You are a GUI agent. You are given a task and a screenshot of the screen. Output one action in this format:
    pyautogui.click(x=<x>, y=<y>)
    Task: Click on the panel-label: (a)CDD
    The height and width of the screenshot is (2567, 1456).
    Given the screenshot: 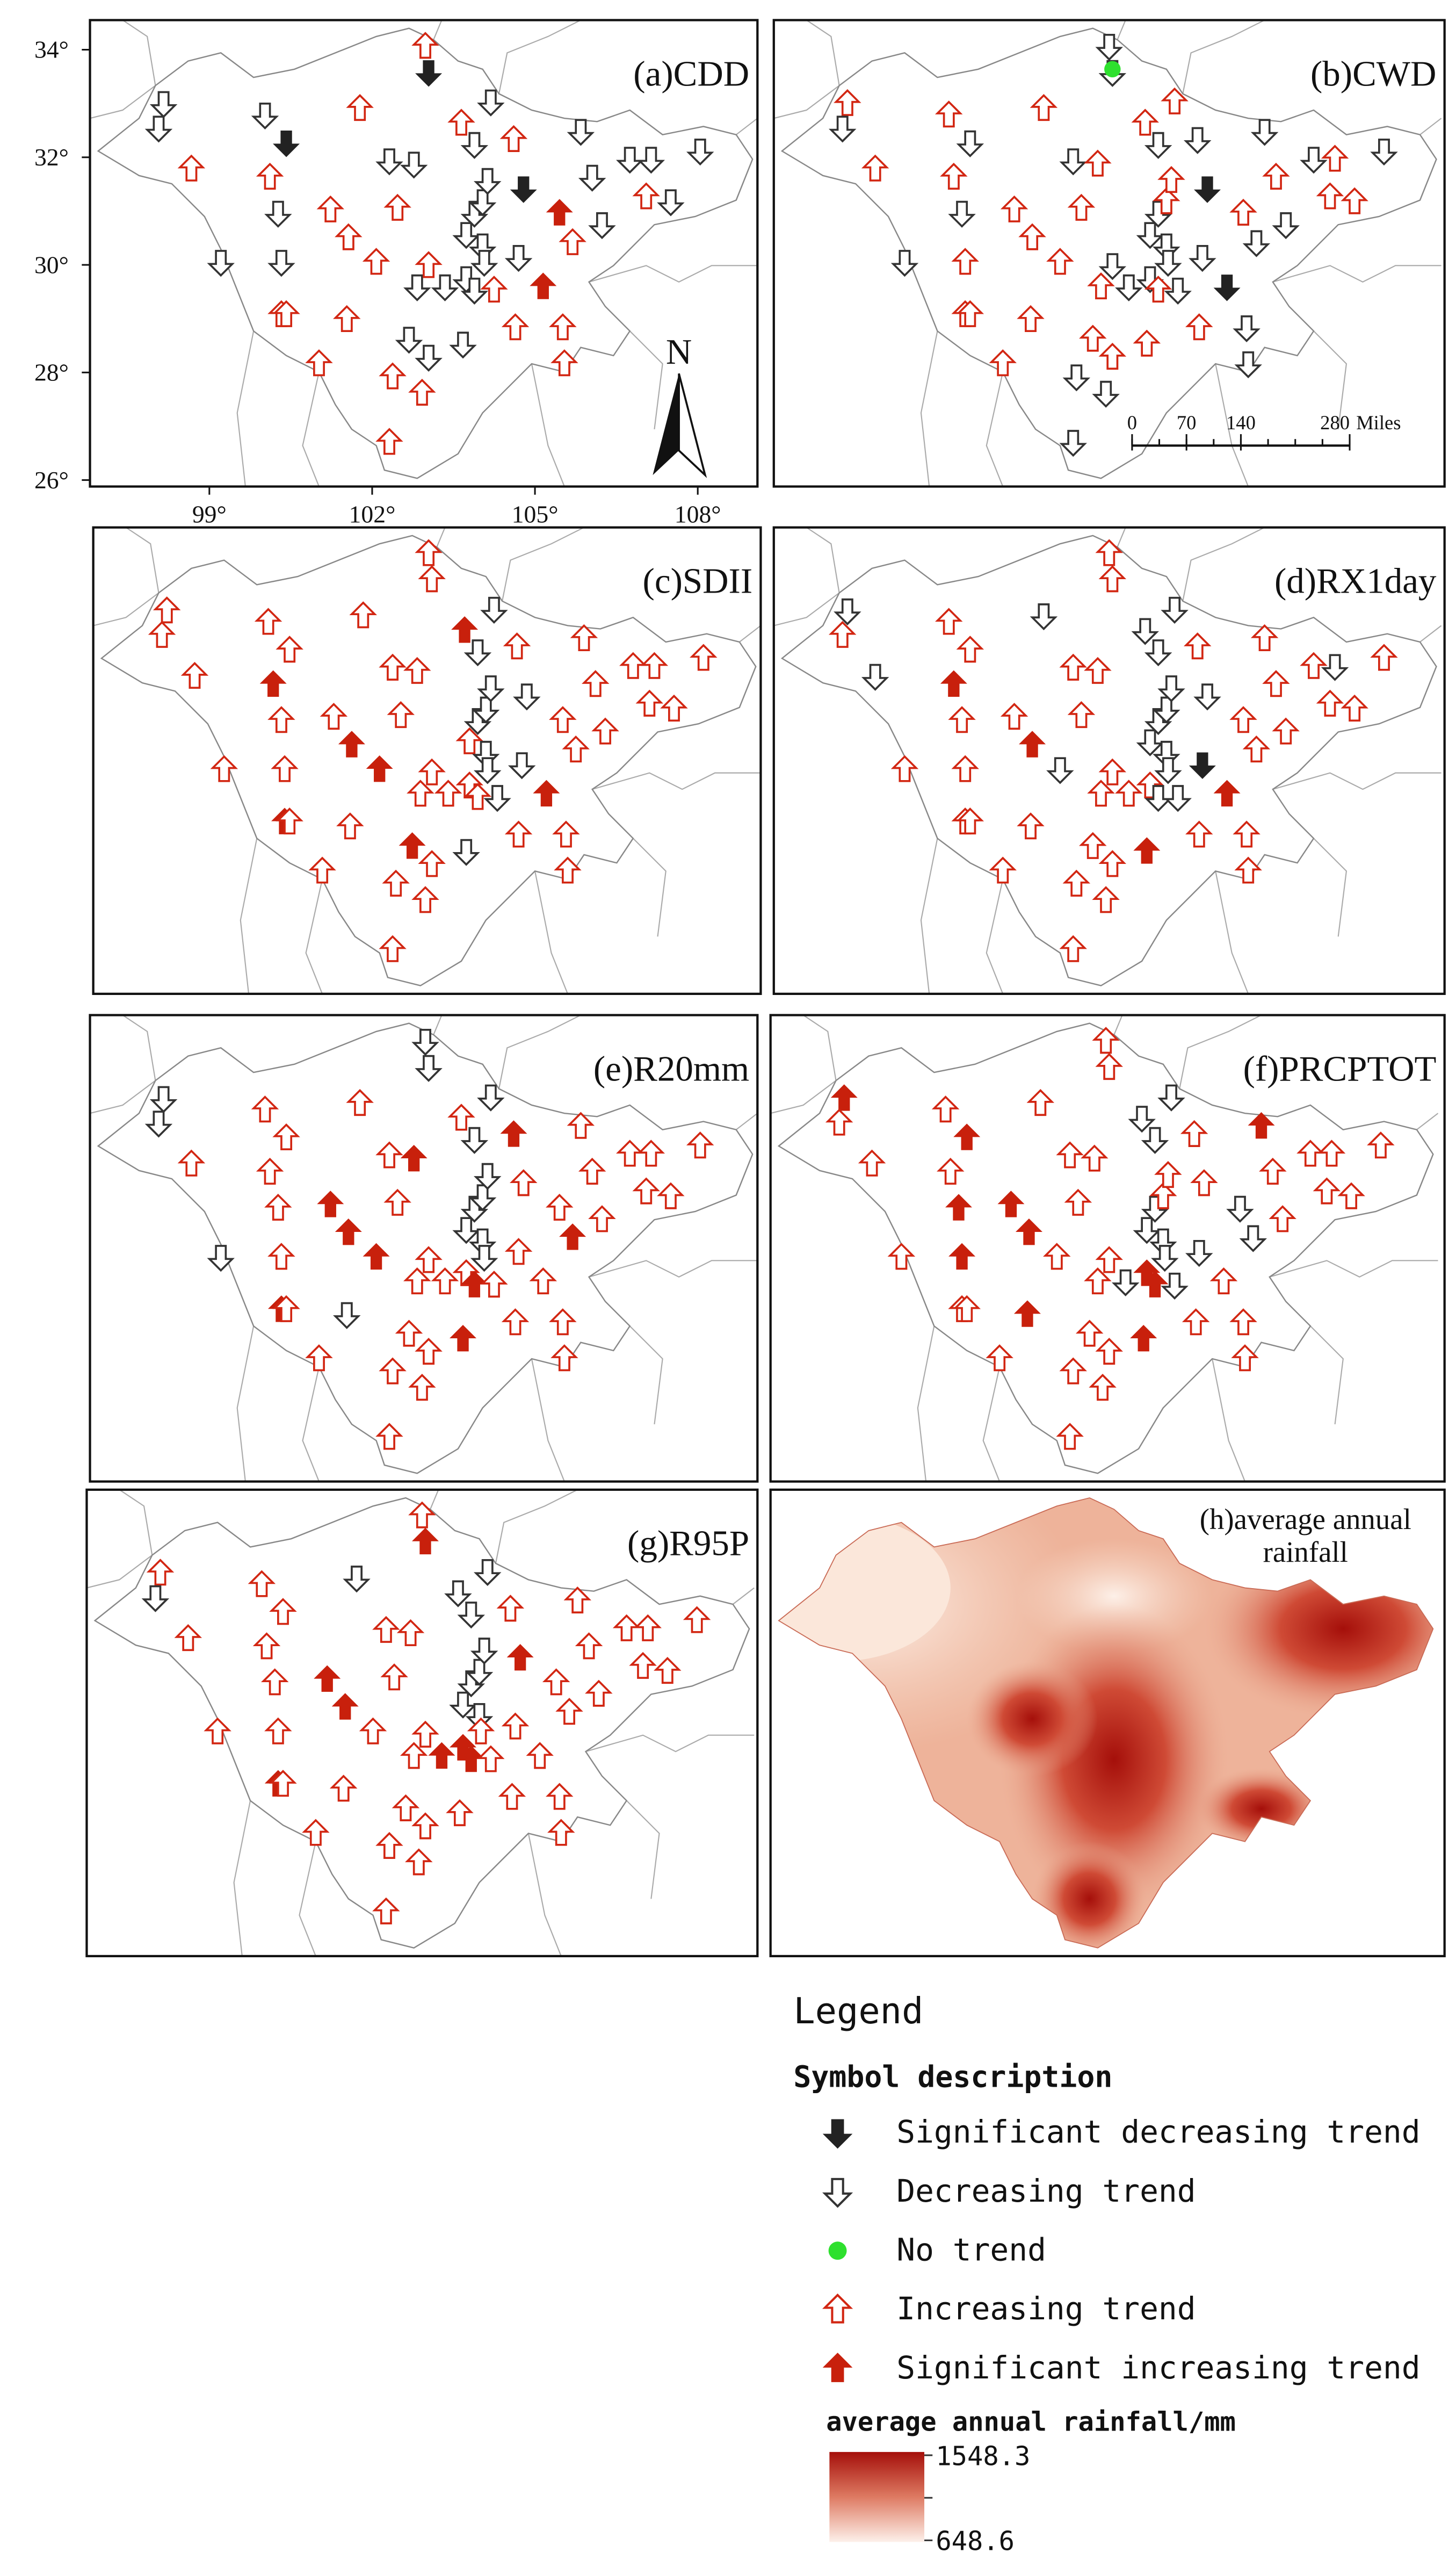 What is the action you would take?
    pyautogui.click(x=691, y=73)
    